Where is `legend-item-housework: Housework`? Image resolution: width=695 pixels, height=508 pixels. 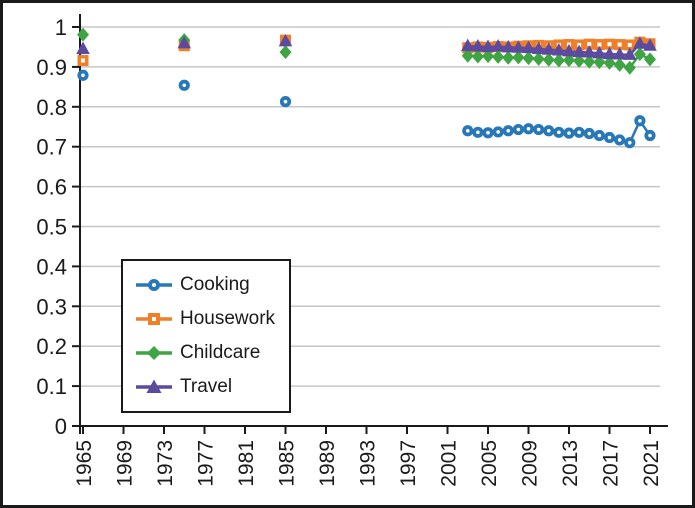 legend-item-housework: Housework is located at coordinates (207, 319).